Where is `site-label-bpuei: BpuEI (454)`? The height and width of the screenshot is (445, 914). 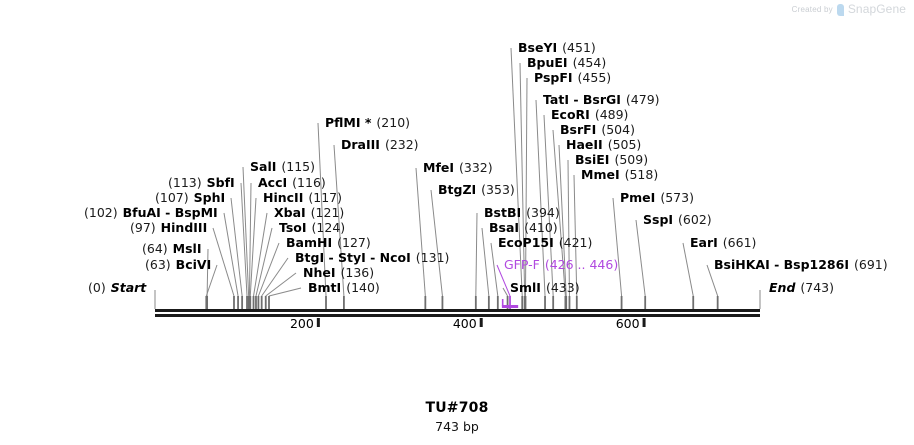 site-label-bpuei: BpuEI (454) is located at coordinates (567, 62).